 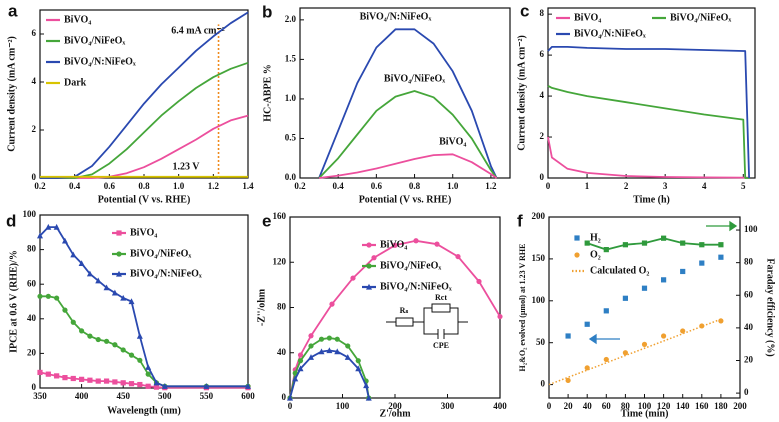 What do you see at coordinates (32, 352) in the screenshot?
I see `y-tick-label: 20` at bounding box center [32, 352].